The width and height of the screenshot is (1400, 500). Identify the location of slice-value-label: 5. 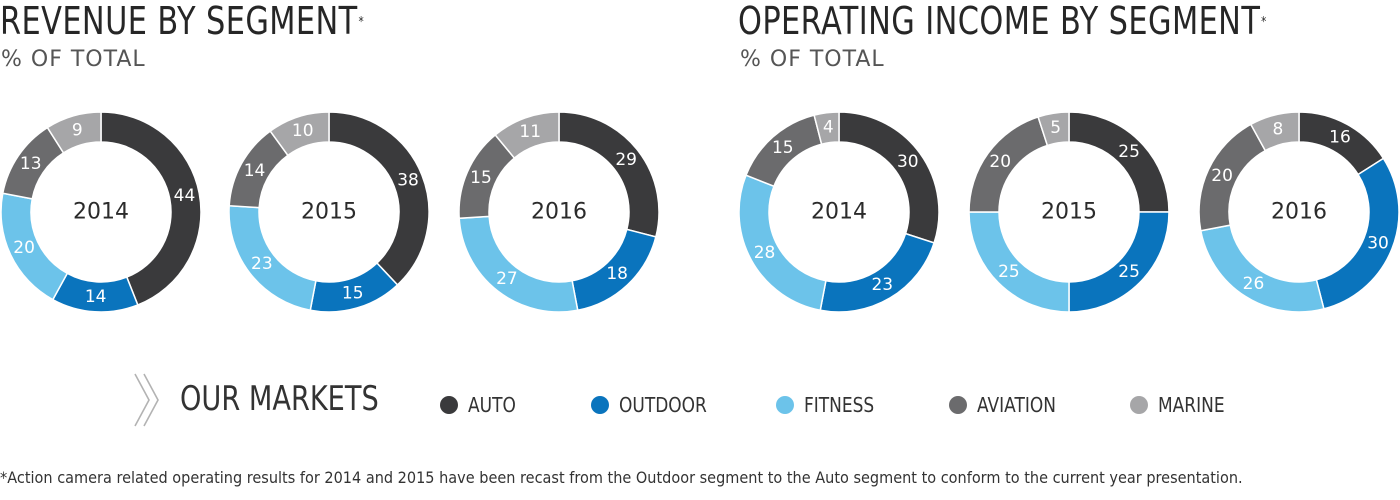
(1055, 128).